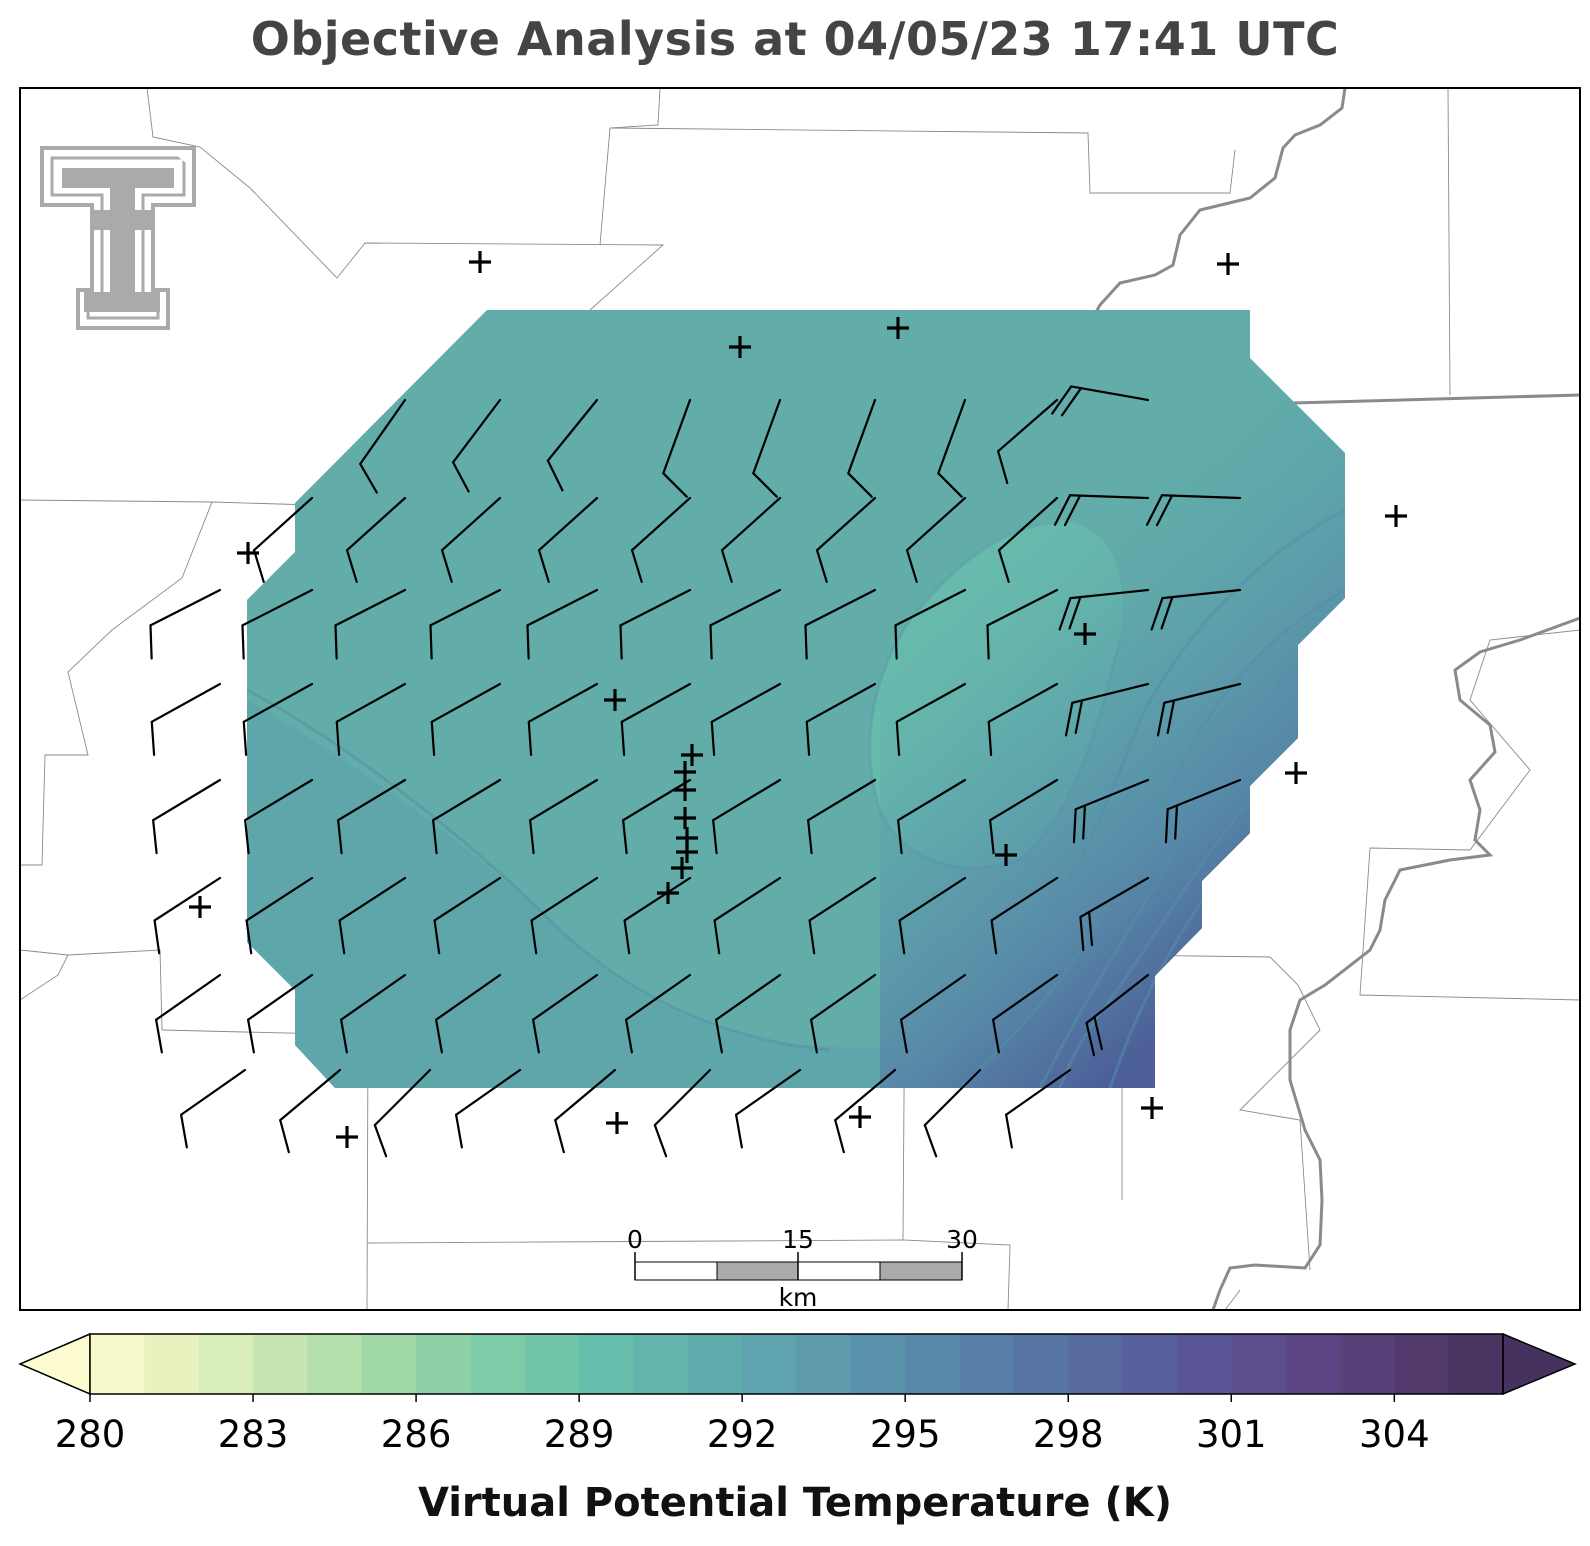 This screenshot has width=1590, height=1546. I want to click on colorbar-tick-label: 298, so click(1068, 1434).